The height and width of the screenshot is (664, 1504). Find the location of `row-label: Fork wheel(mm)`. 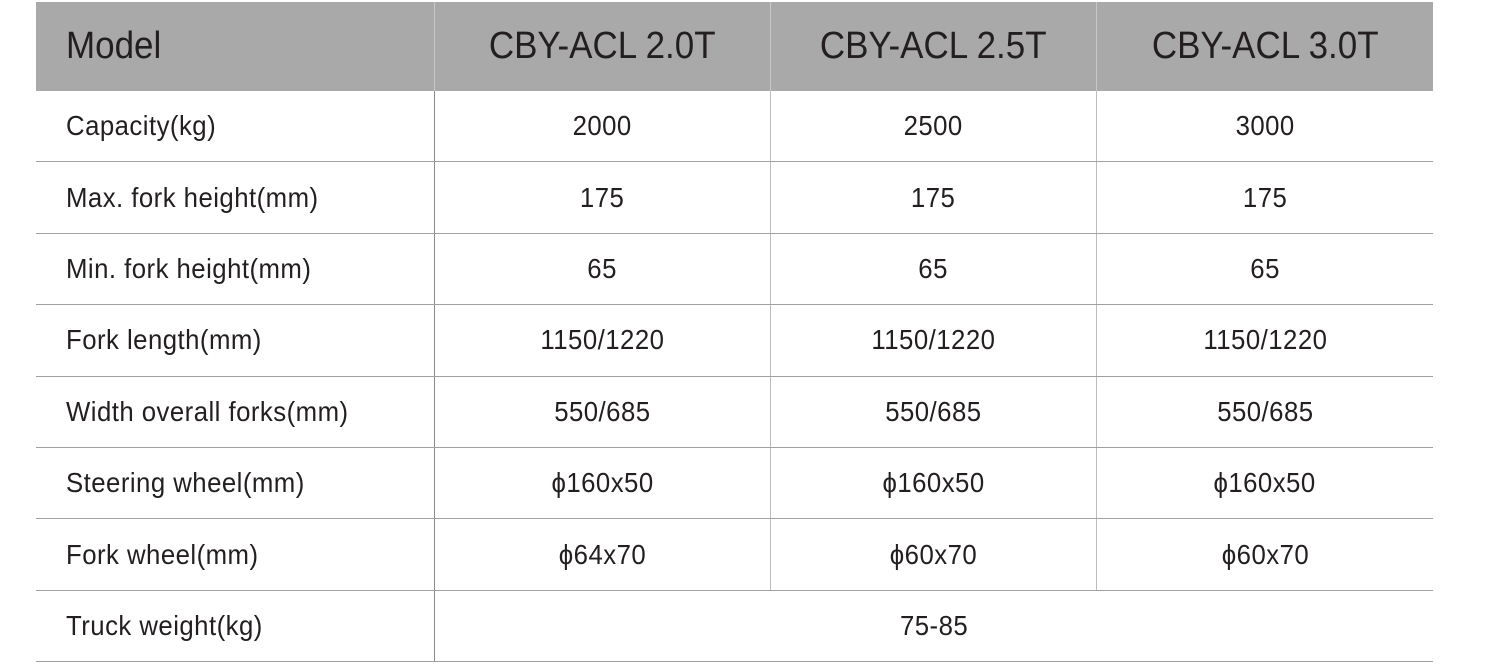

row-label: Fork wheel(mm) is located at coordinates (235, 554).